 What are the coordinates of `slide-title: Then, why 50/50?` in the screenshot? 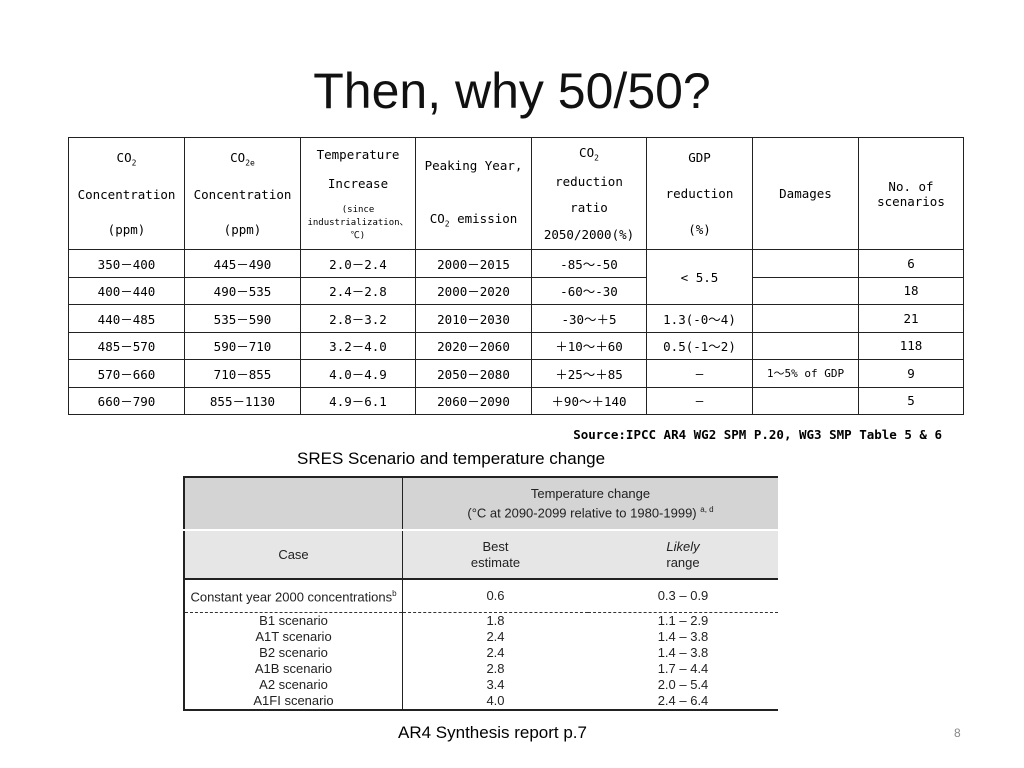 It's located at (512, 91).